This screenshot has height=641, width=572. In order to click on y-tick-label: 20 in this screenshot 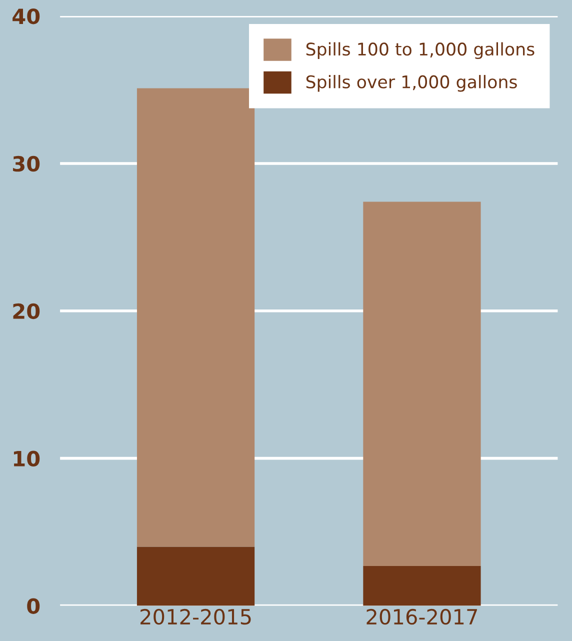, I will do `click(26, 311)`.